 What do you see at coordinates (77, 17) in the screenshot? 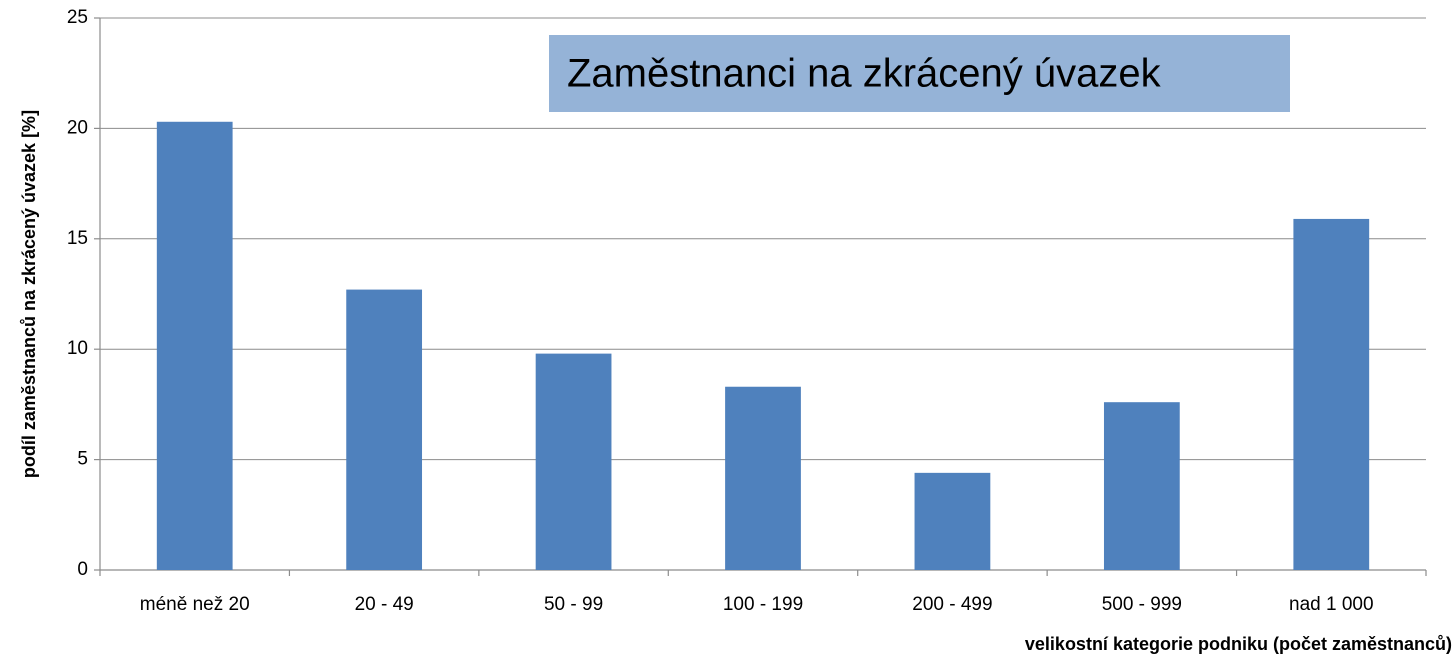
I see `y-tick-label: 25` at bounding box center [77, 17].